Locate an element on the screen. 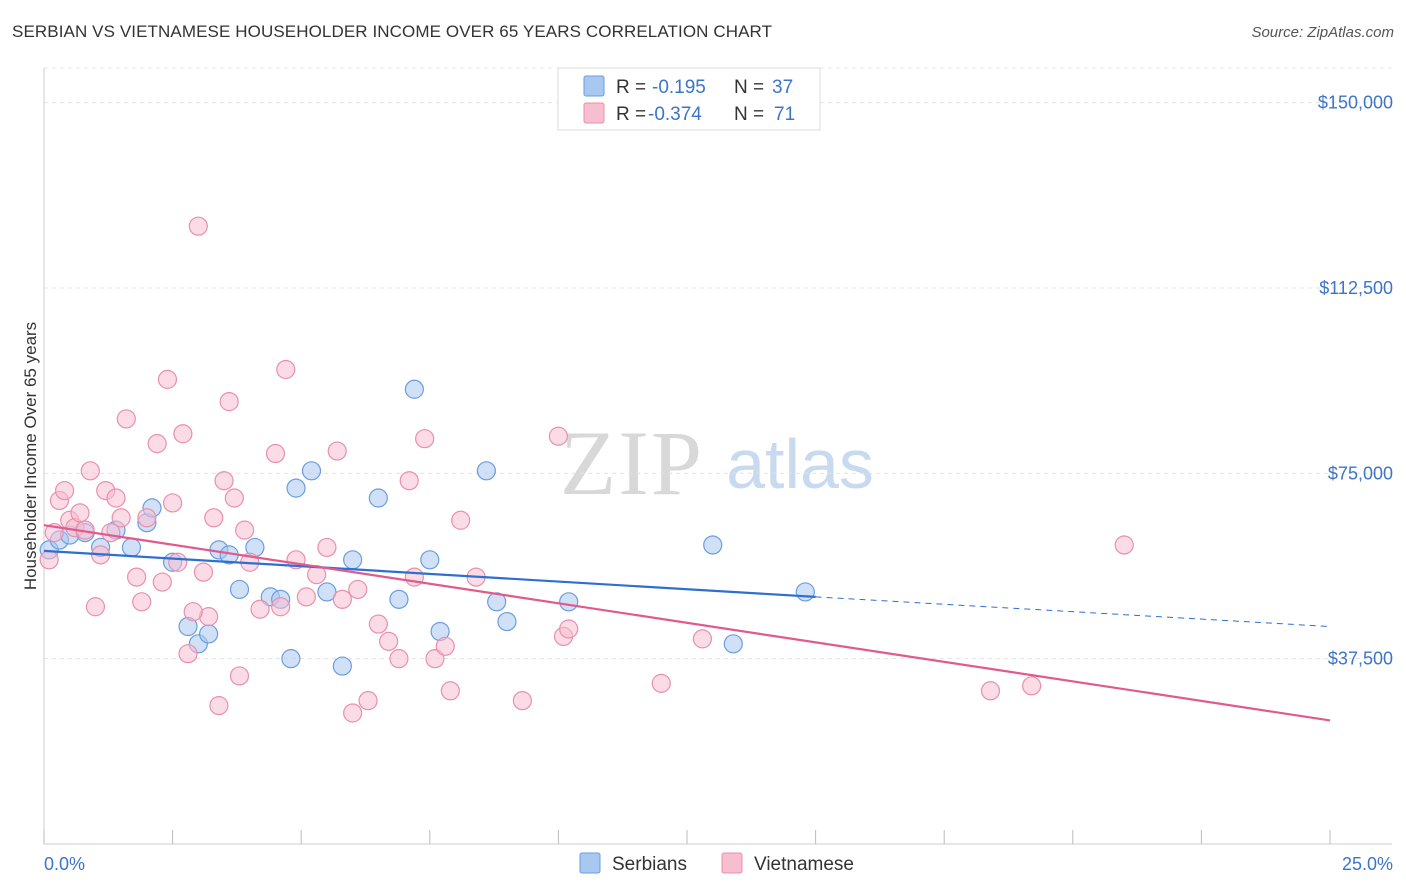  x-tick-labels: 0.0% 25.0% is located at coordinates (718, 864).